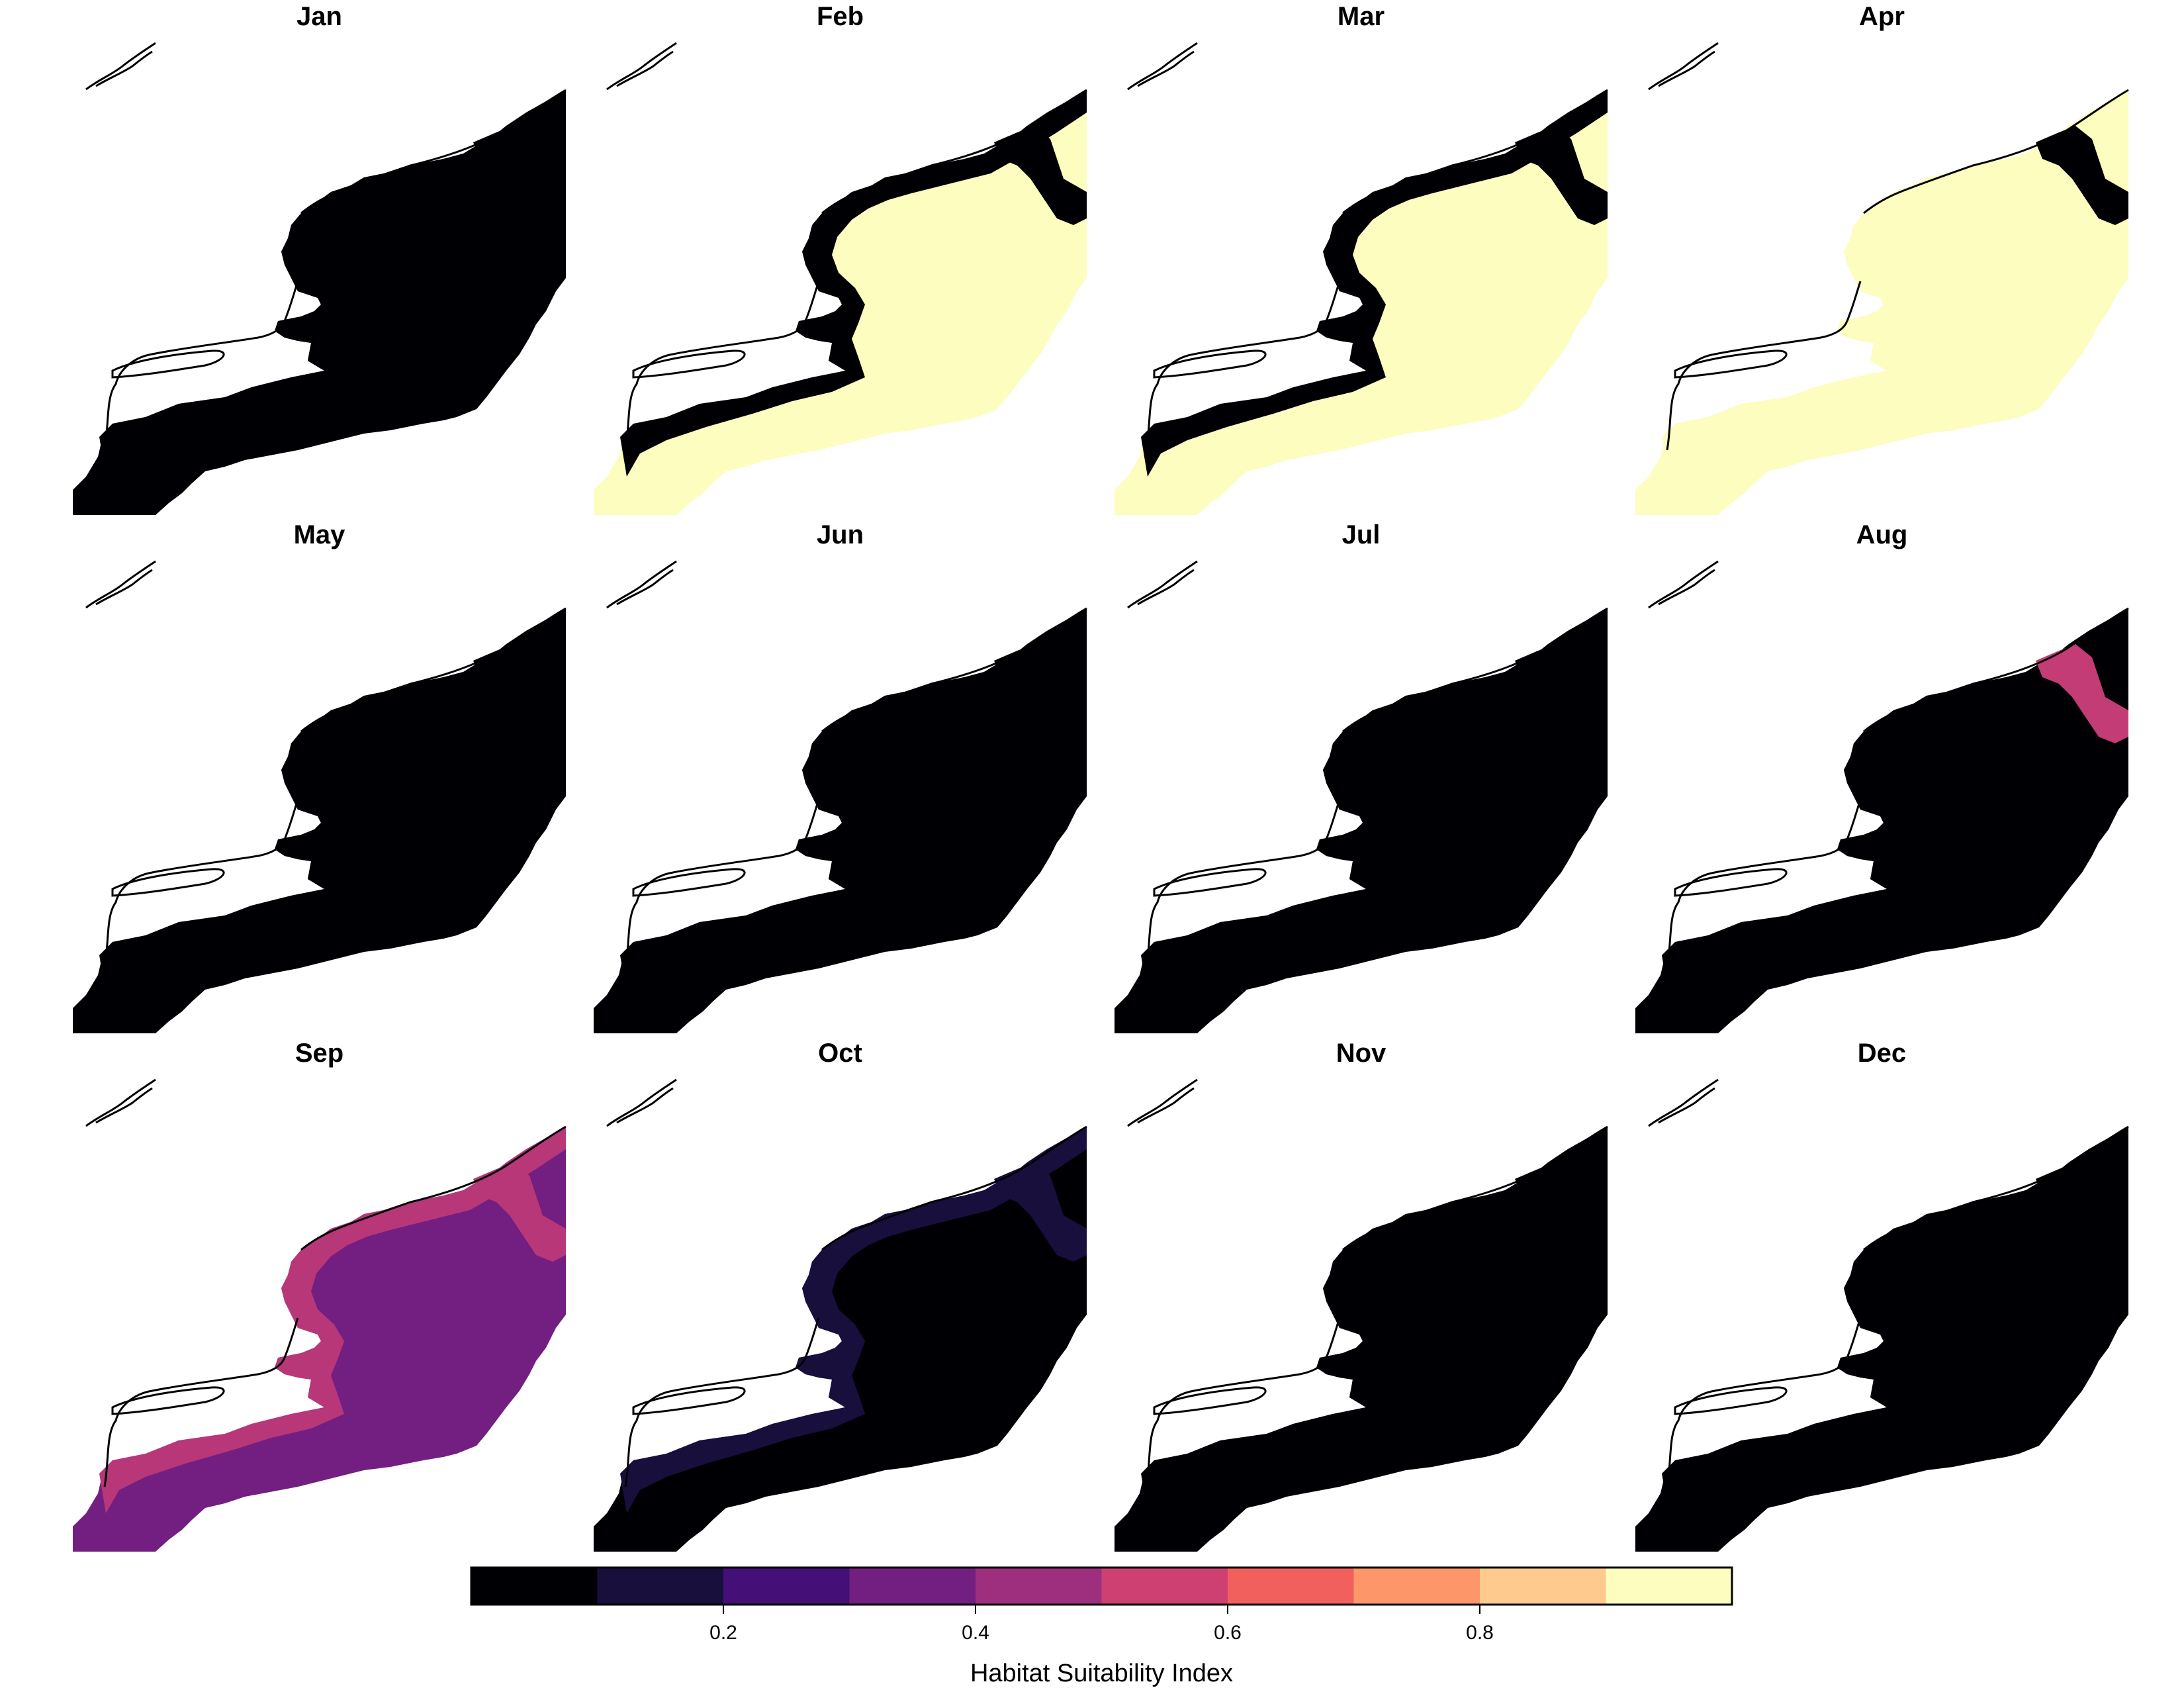  I want to click on map-panel-jul: Jul, so click(1362, 776).